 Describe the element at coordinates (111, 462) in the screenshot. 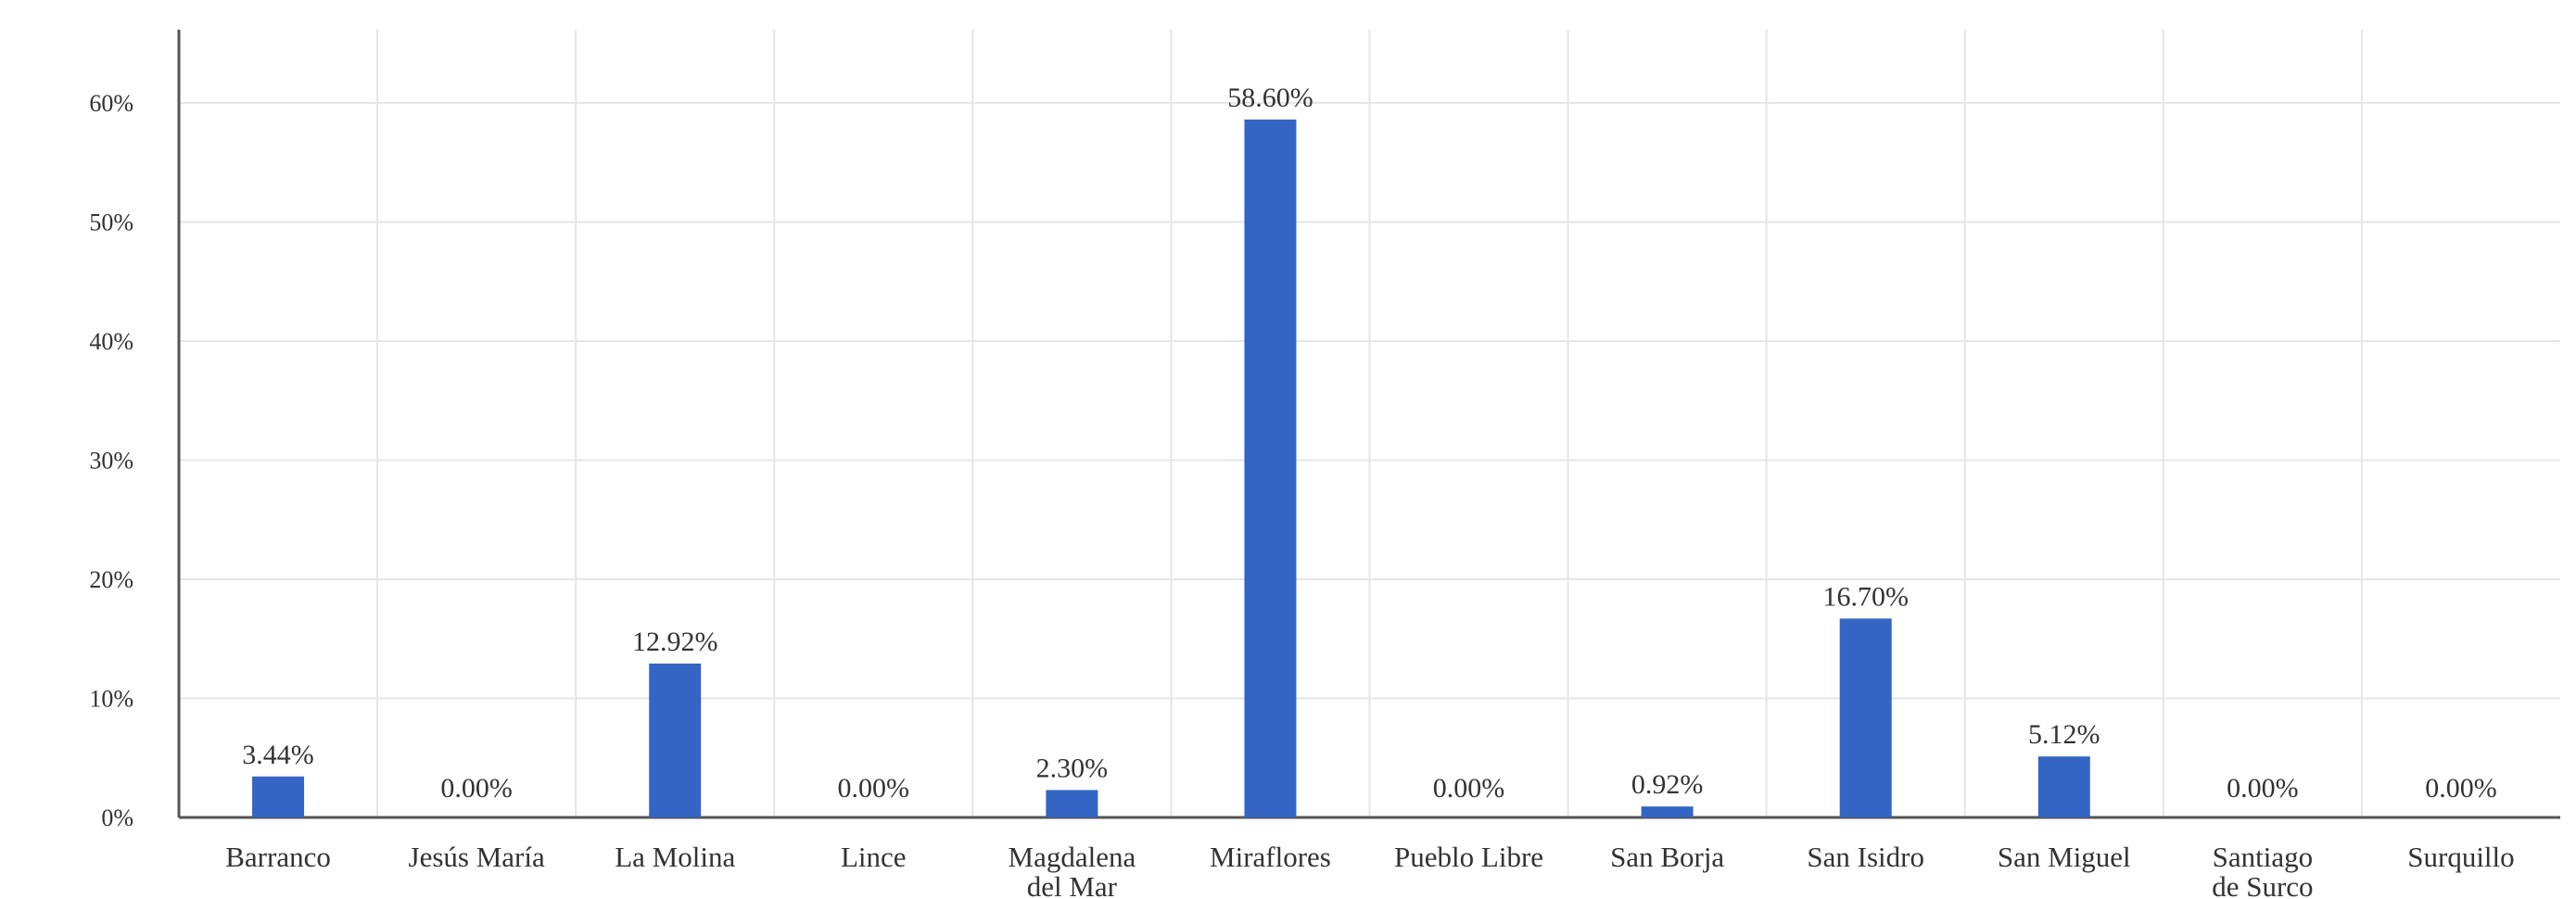

I see `y-tick-label: 30%` at that location.